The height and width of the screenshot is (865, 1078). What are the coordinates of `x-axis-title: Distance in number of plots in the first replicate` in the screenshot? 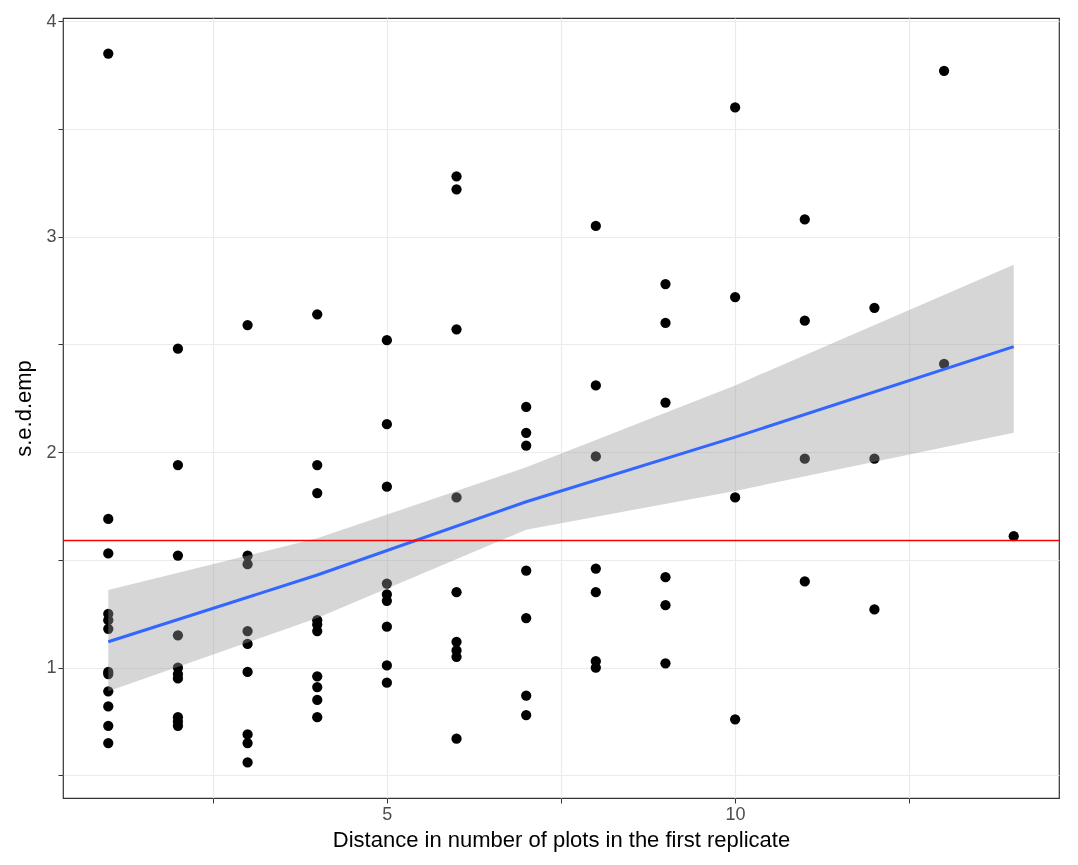 It's located at (561, 839).